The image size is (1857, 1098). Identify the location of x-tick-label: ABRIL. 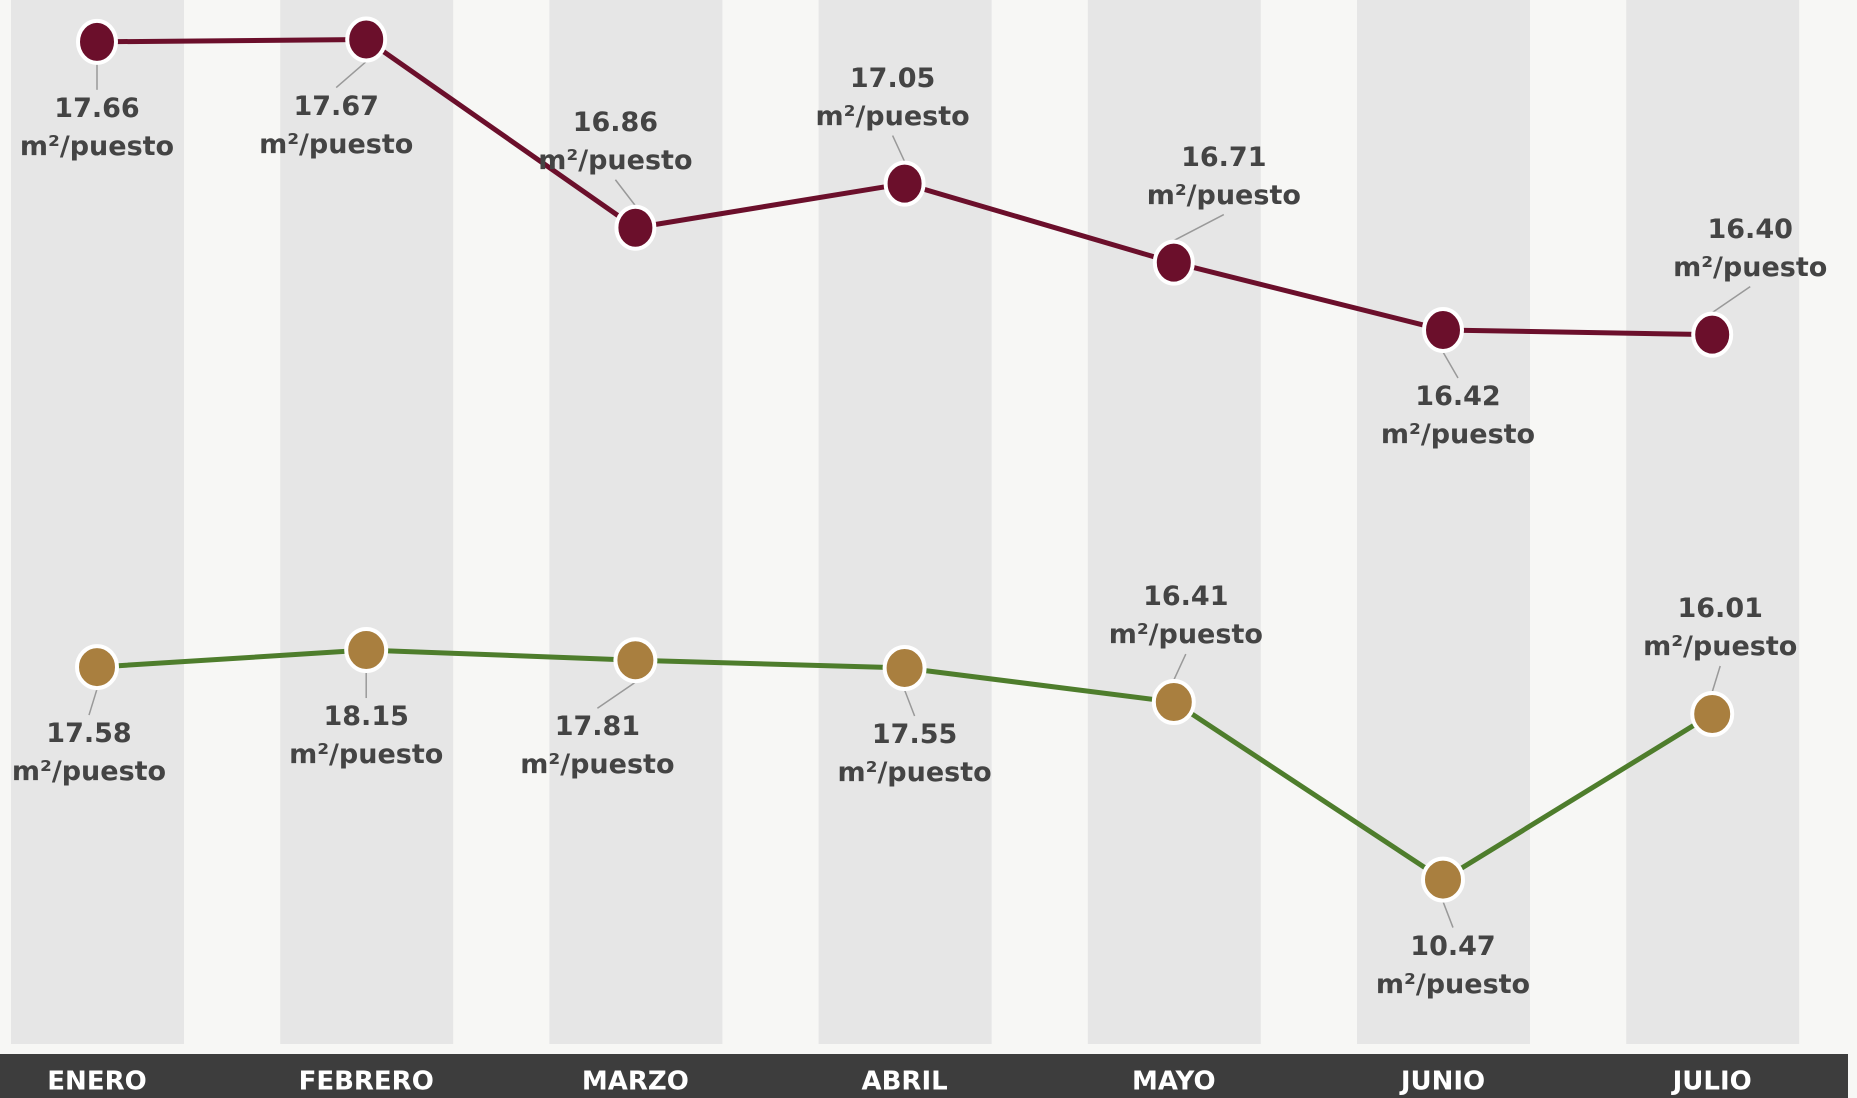
(904, 1082).